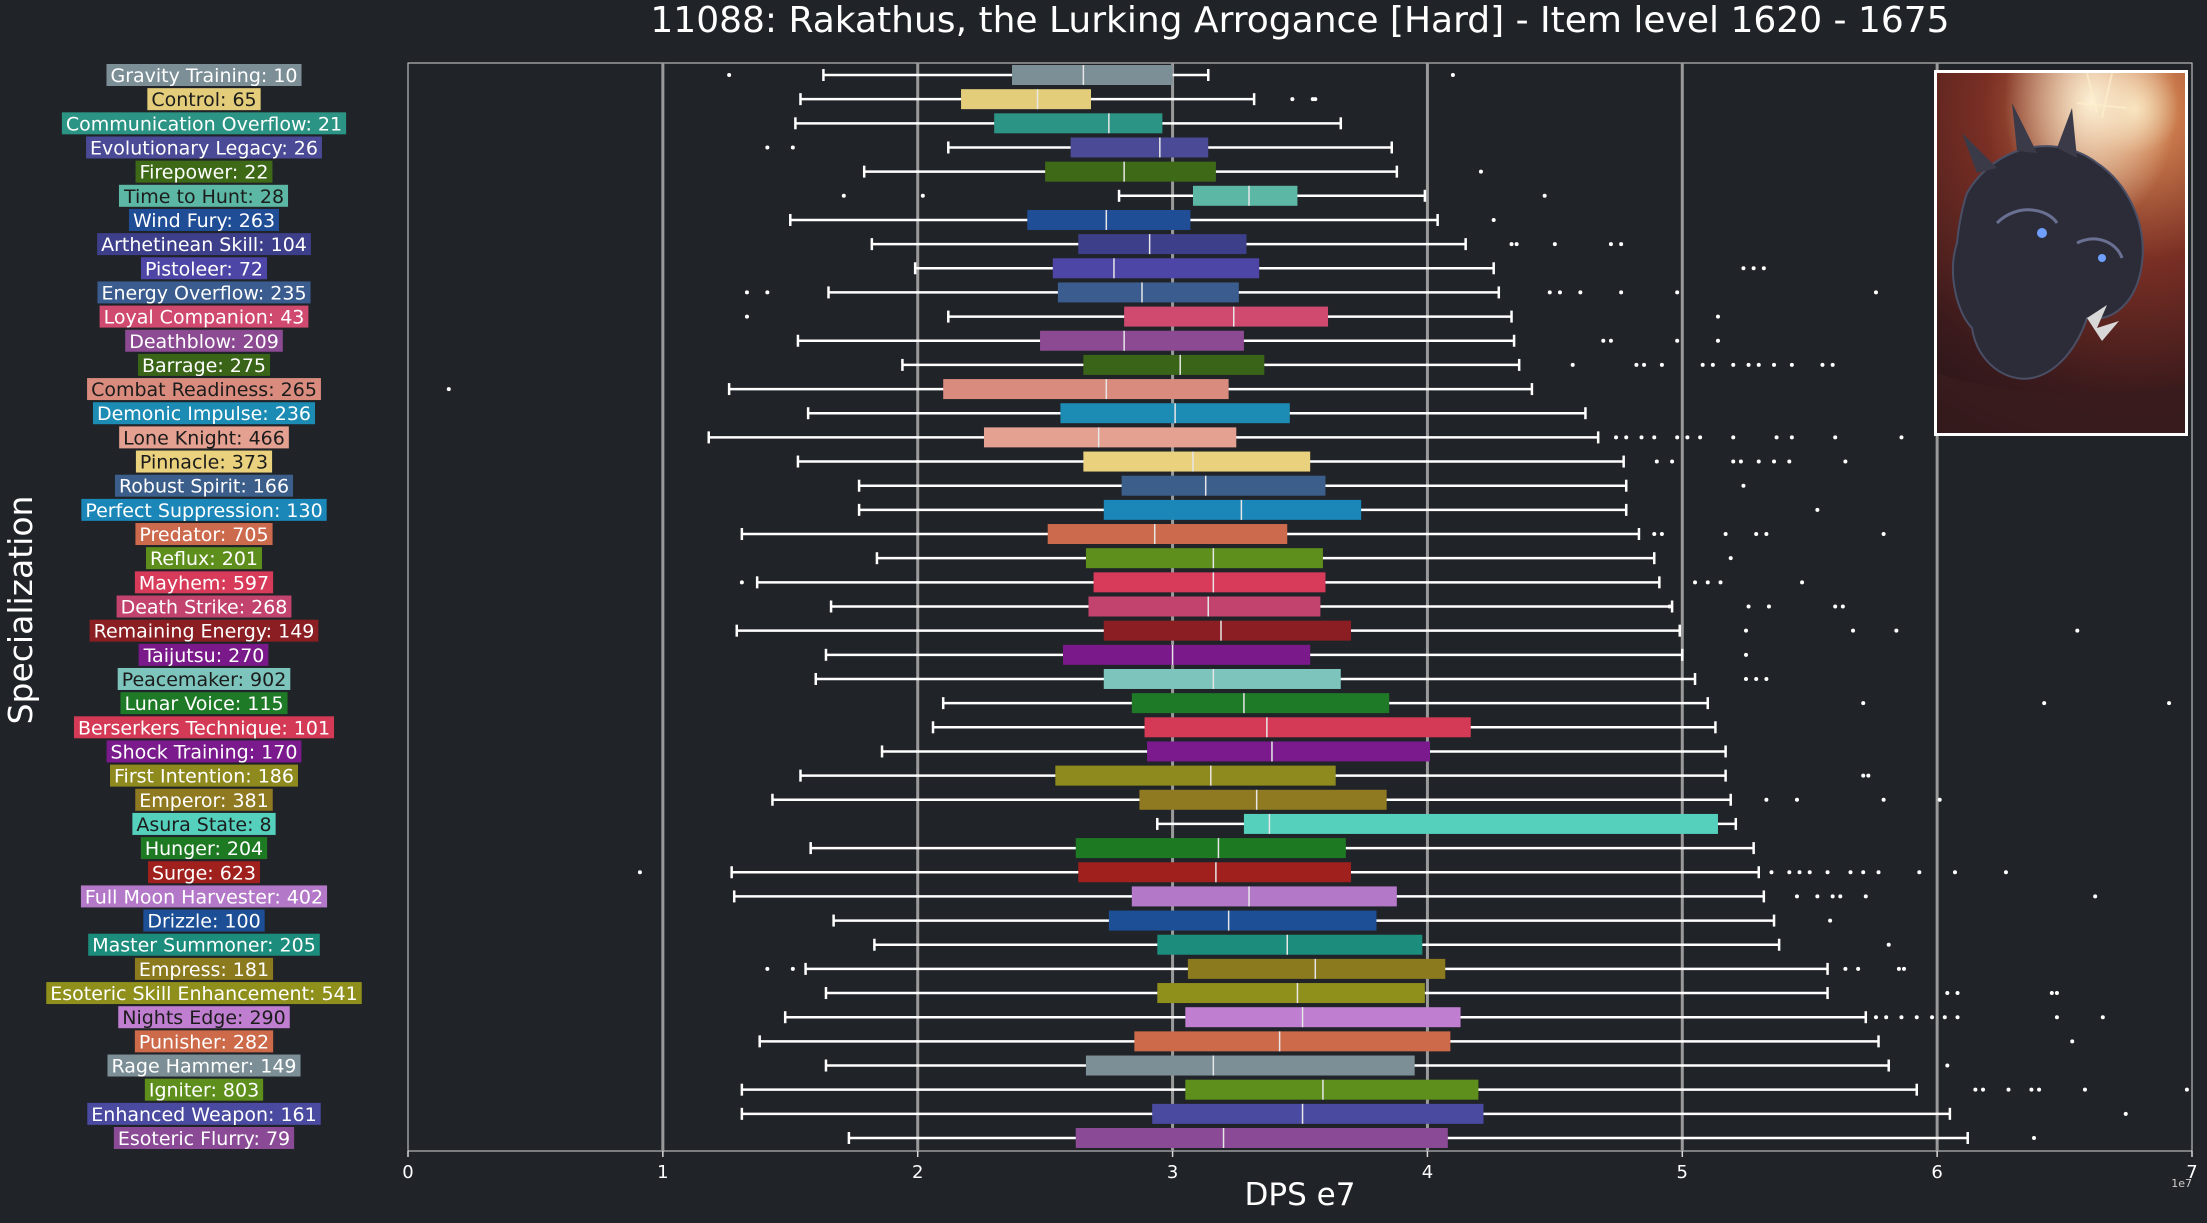 This screenshot has width=2207, height=1223. What do you see at coordinates (203, 511) in the screenshot?
I see `category-label-text: Perfect Suppression: 130` at bounding box center [203, 511].